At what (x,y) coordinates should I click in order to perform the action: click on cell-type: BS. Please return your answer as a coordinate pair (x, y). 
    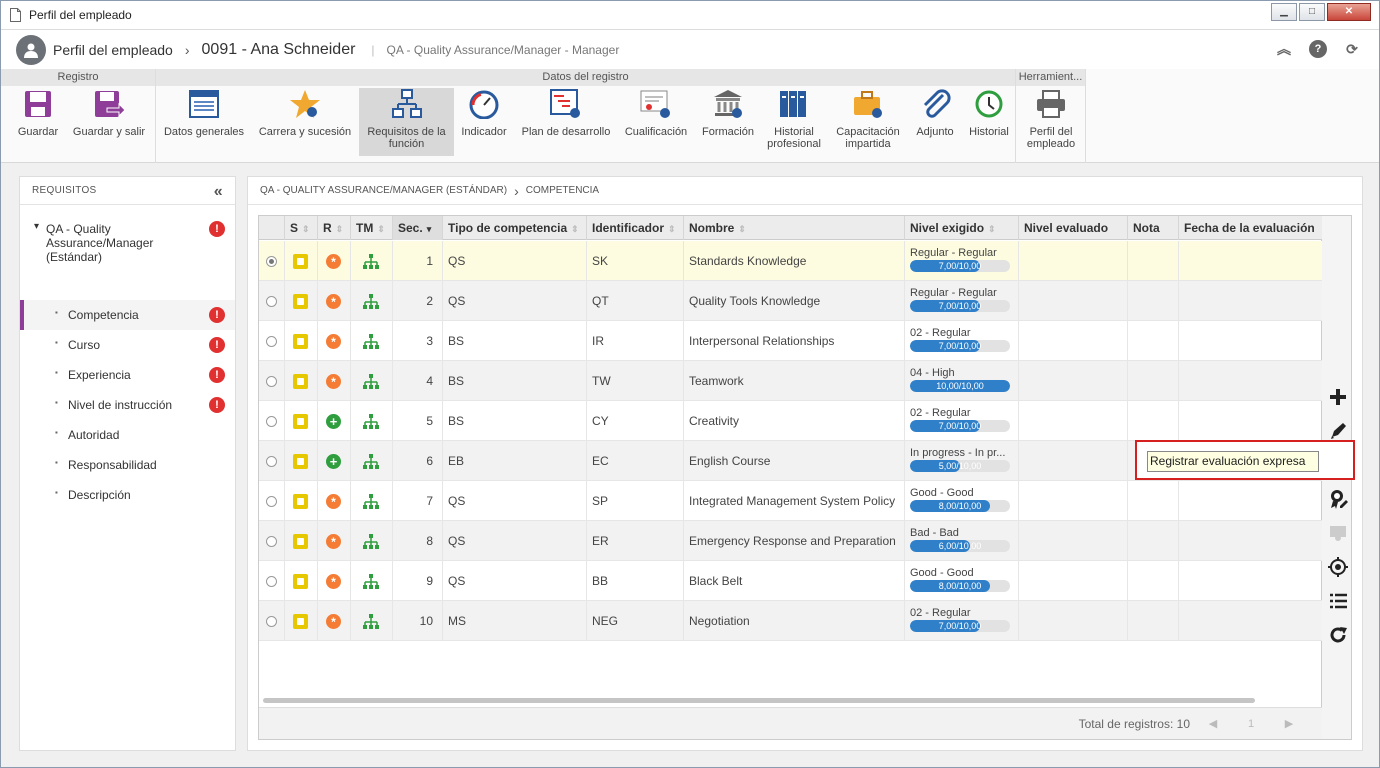
    Looking at the image, I should click on (515, 381).